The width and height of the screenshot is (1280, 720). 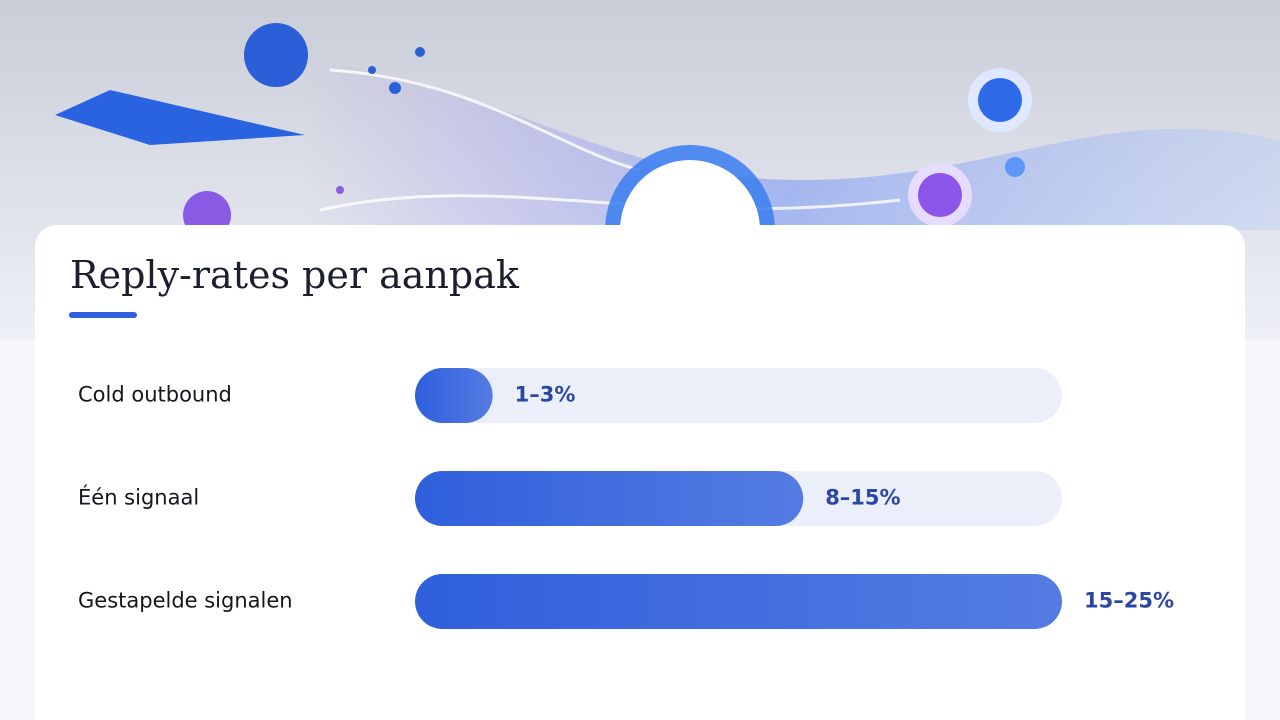 I want to click on category-label: Gestapelde signalen, so click(x=185, y=601).